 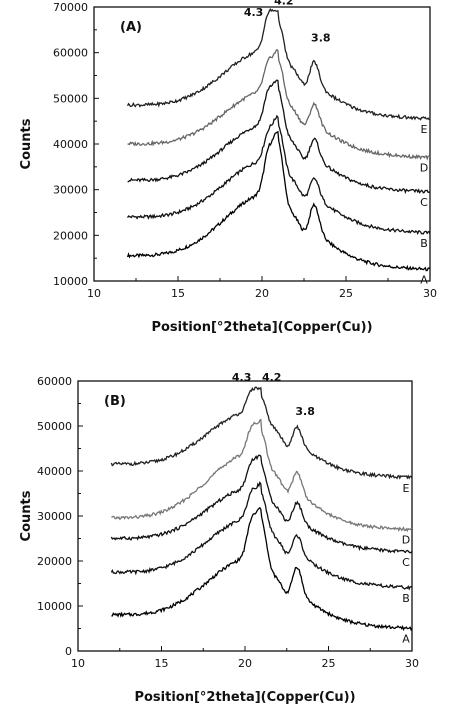 What do you see at coordinates (68, 651) in the screenshot?
I see `y-tick-label: 0` at bounding box center [68, 651].